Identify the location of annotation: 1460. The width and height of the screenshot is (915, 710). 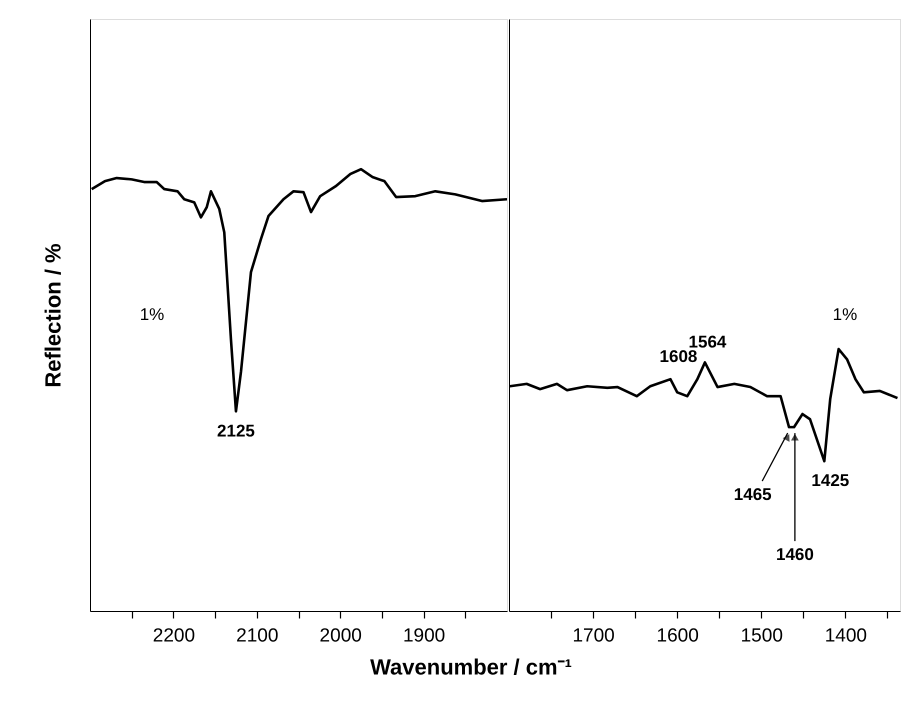
(795, 554).